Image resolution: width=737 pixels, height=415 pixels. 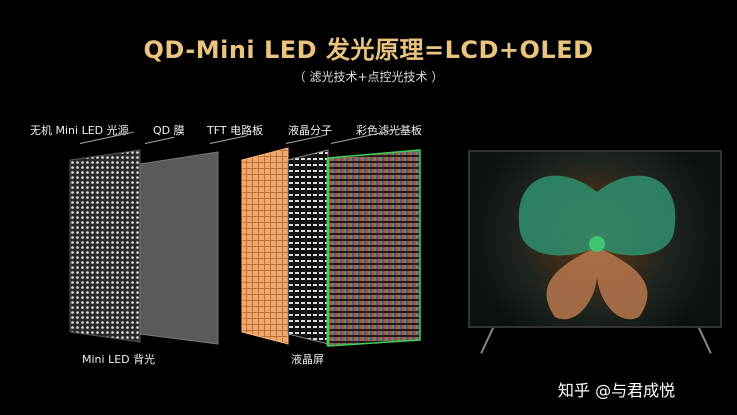 What do you see at coordinates (307, 359) in the screenshot?
I see `label-lcd-screen: 液晶屏` at bounding box center [307, 359].